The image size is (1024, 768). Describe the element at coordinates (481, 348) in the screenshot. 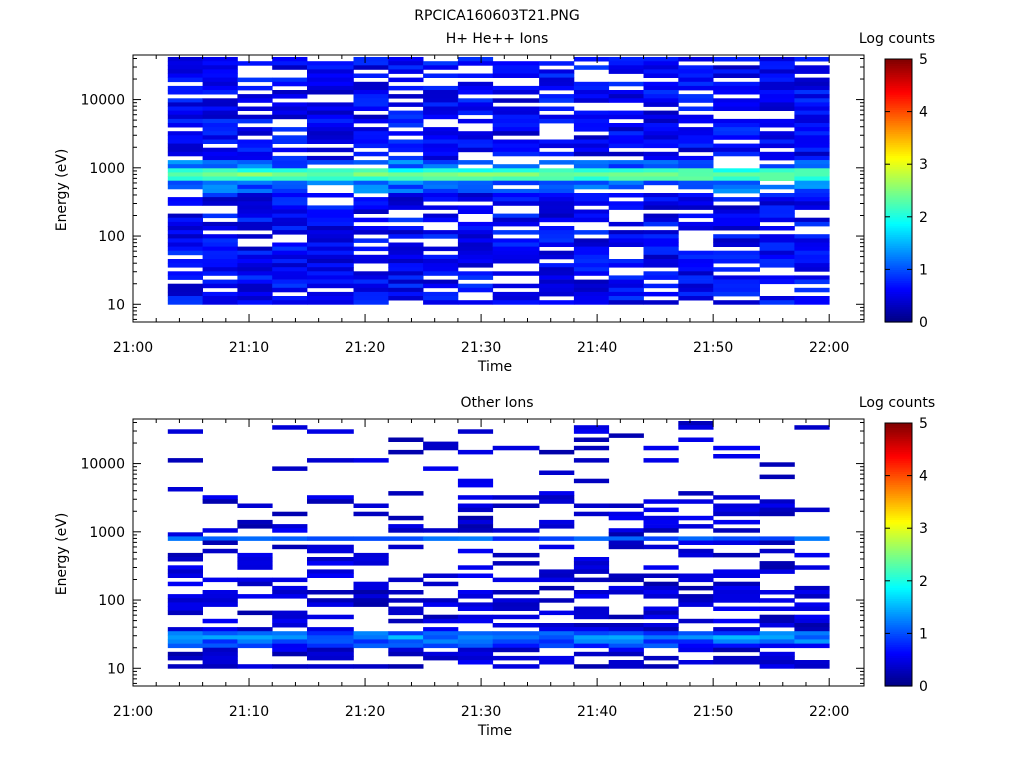

I see `x-tick-label: 21:30` at that location.